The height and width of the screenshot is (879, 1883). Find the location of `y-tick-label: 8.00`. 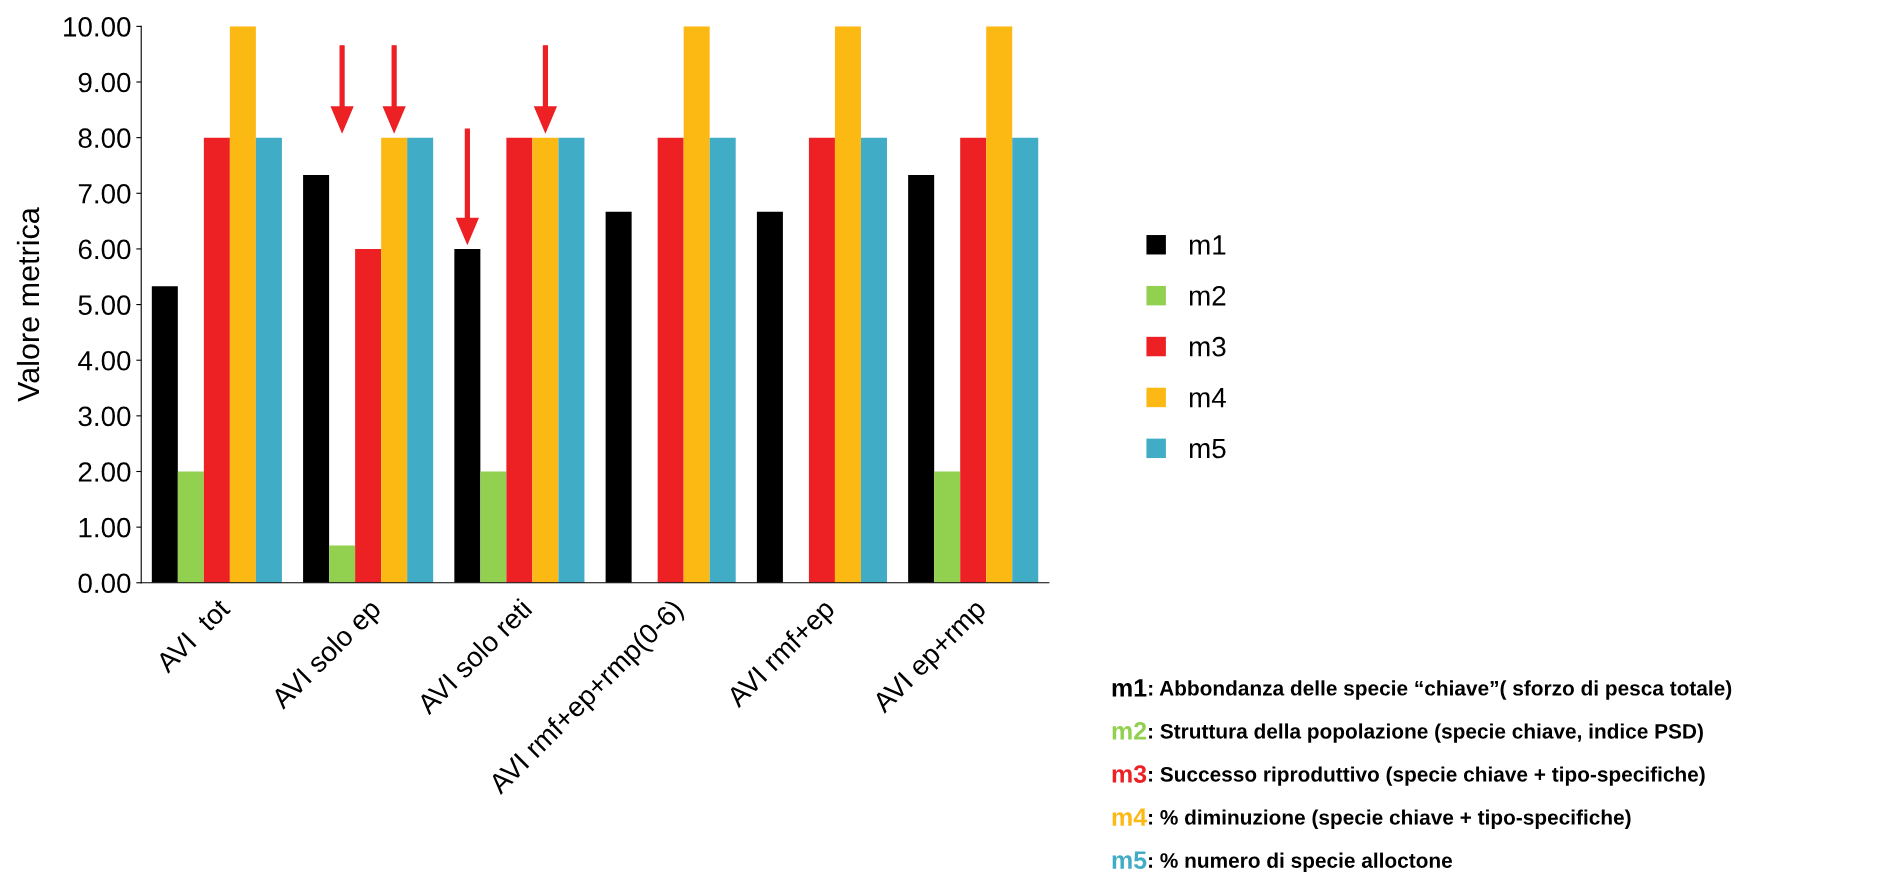

y-tick-label: 8.00 is located at coordinates (104, 138).